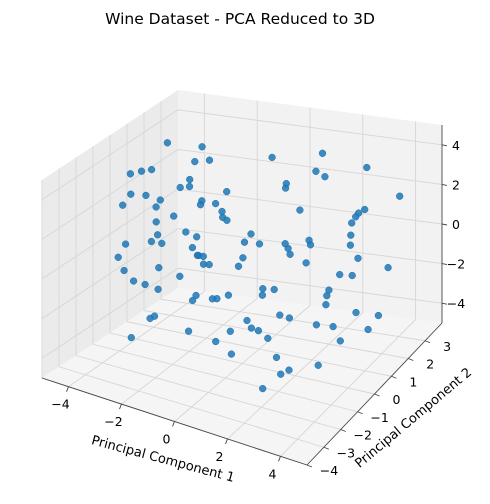 The width and height of the screenshot is (490, 504). I want to click on y-tick-label: −2, so click(363, 435).